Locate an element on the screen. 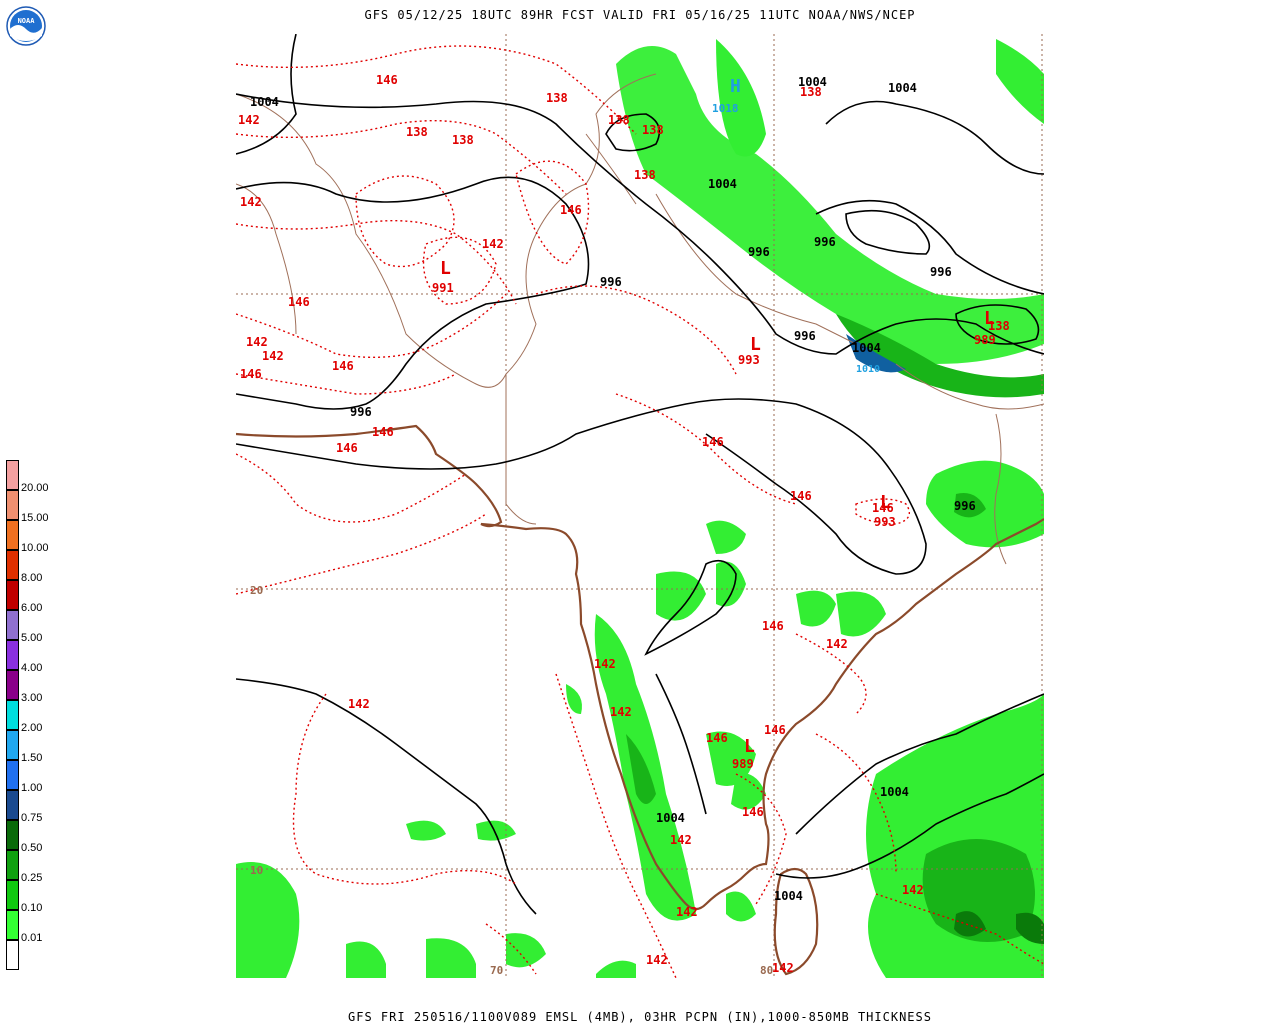 The image size is (1280, 1024). legend-label: 1.00 is located at coordinates (32, 788).